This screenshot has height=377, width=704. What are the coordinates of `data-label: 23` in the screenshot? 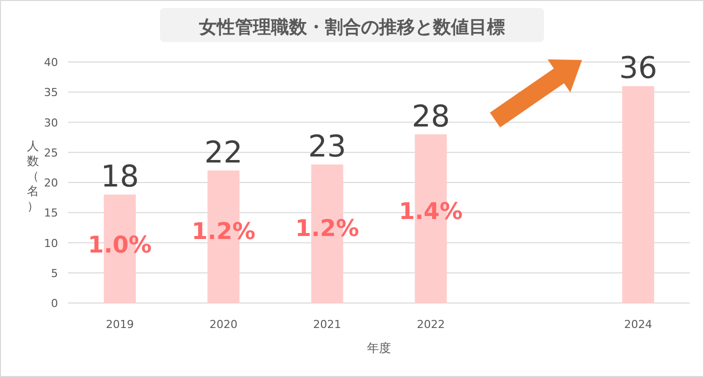 It's located at (327, 146).